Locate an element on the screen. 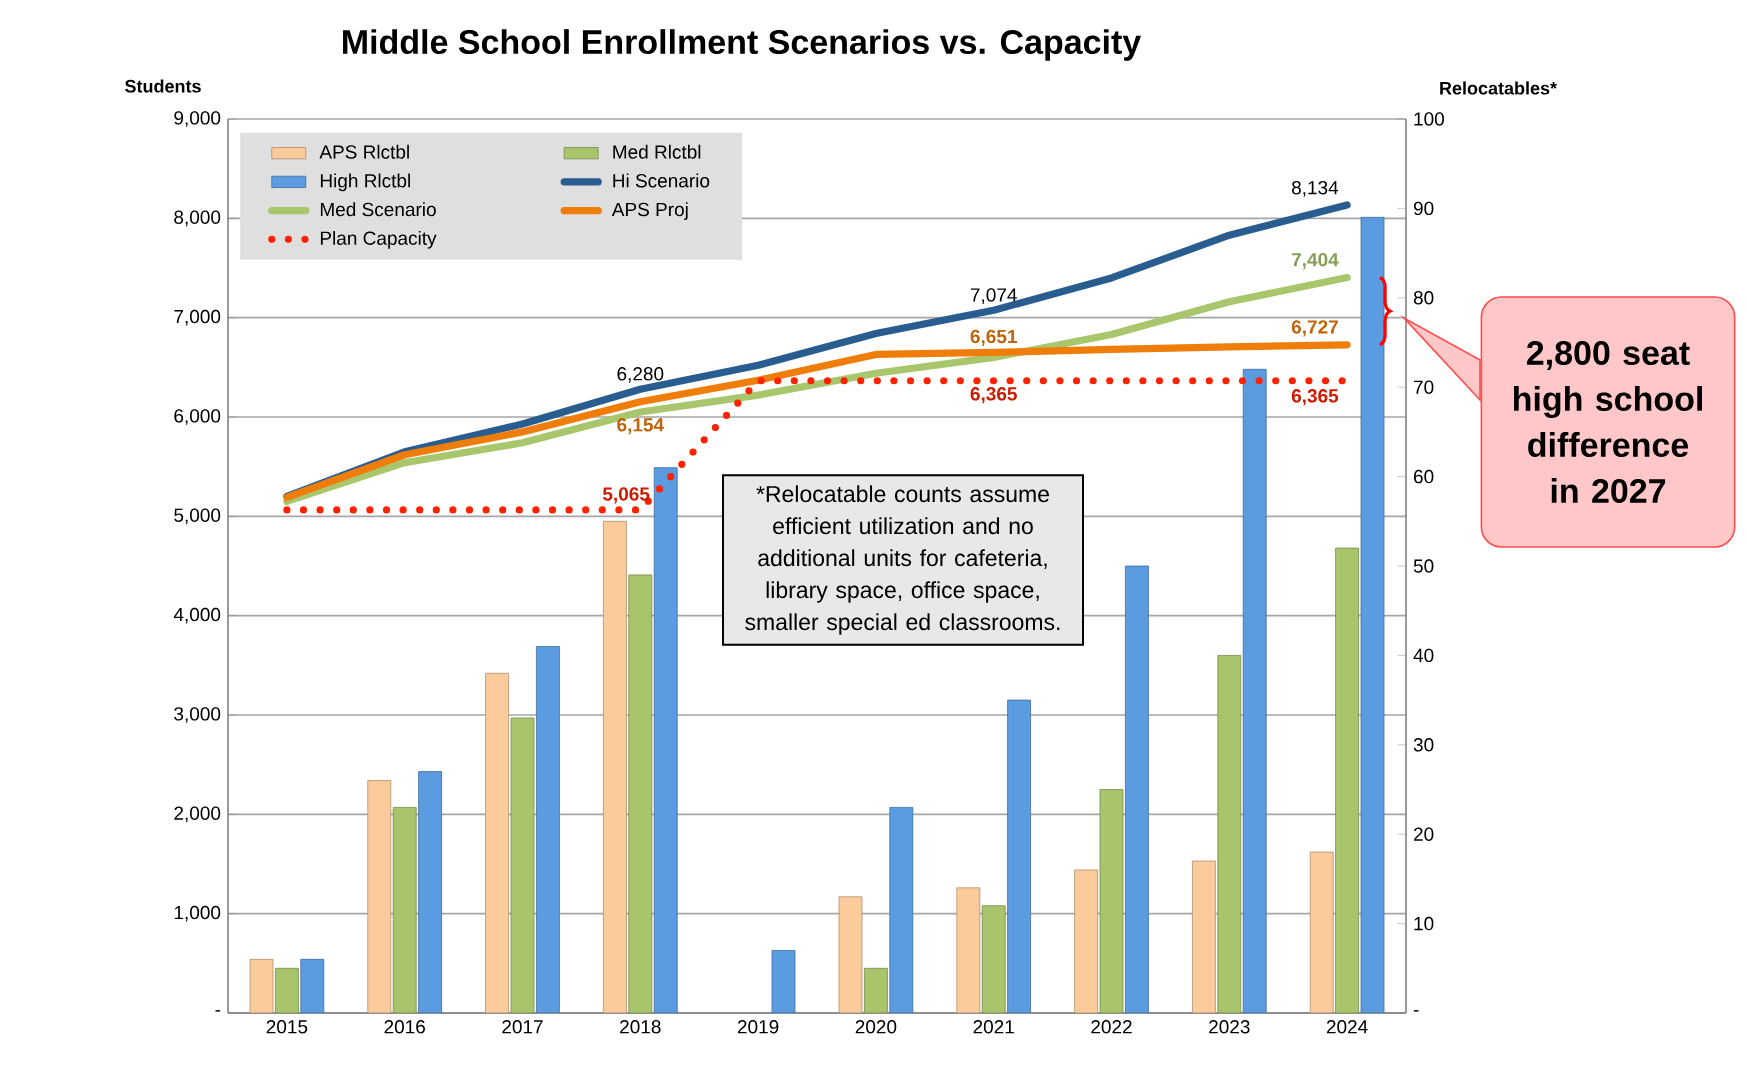 The image size is (1747, 1067). y-tick-label: 3,000 is located at coordinates (197, 715).